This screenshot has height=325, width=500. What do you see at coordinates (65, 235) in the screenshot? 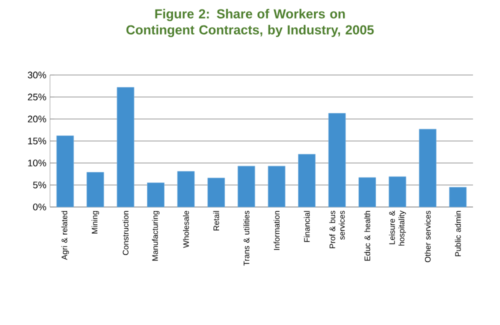
I see `x-tick-label: Agri & related` at bounding box center [65, 235].